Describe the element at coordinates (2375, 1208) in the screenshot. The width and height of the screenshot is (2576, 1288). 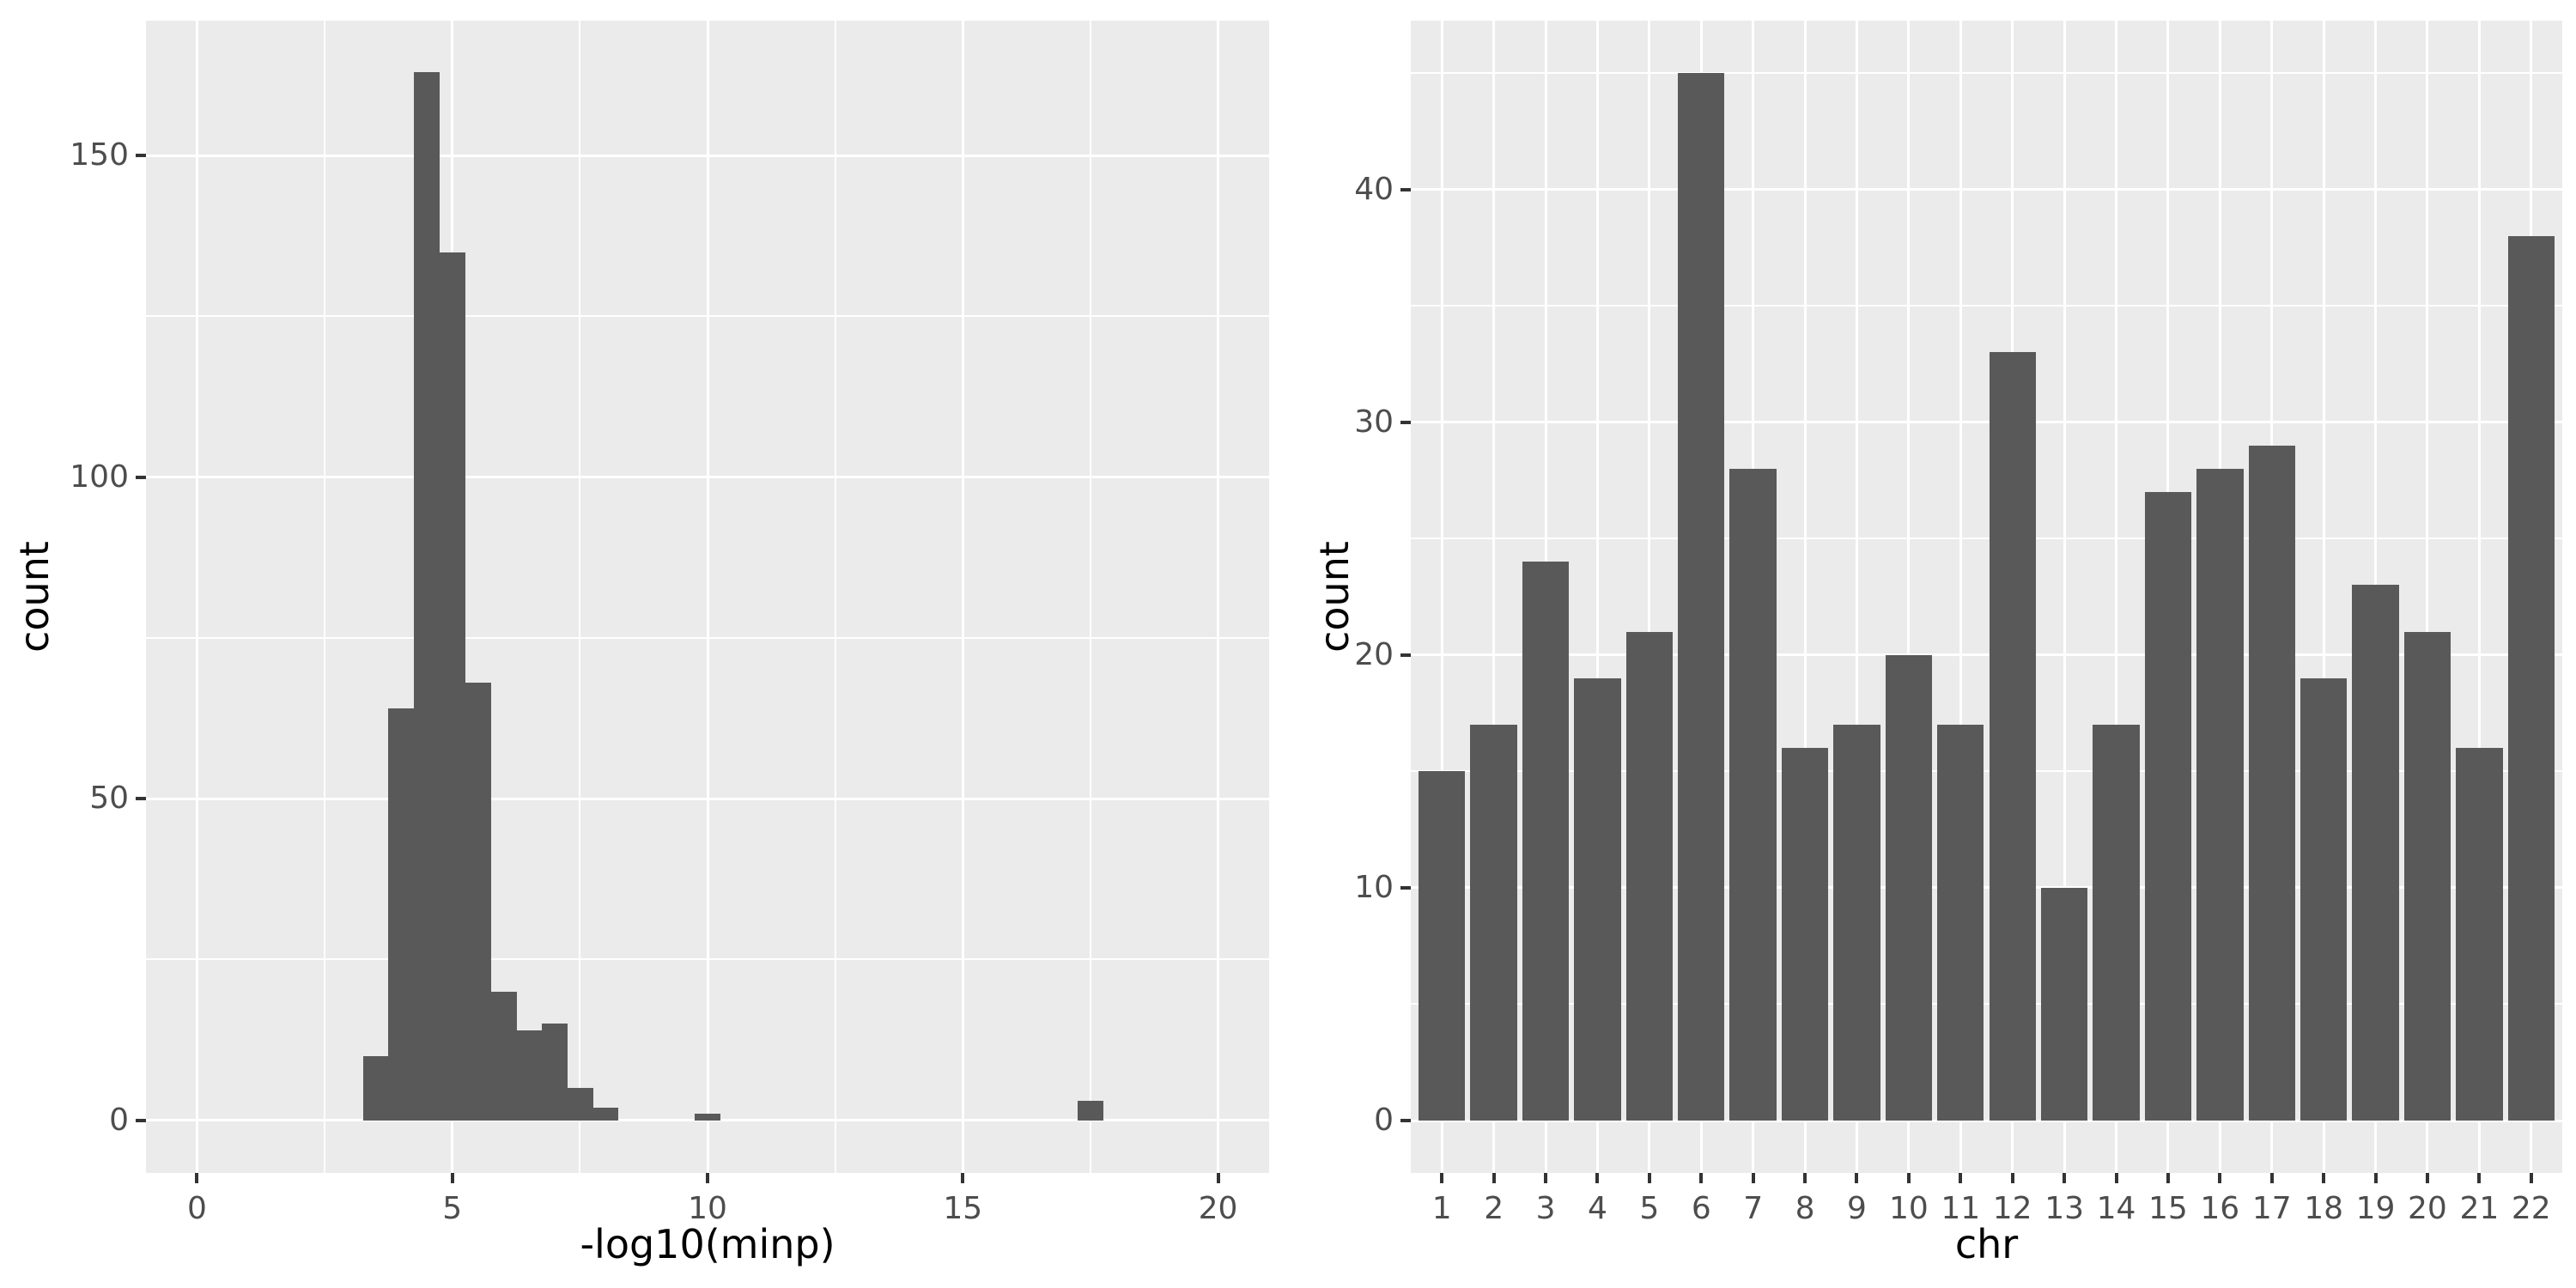
I see `x-tick-label: 19` at that location.